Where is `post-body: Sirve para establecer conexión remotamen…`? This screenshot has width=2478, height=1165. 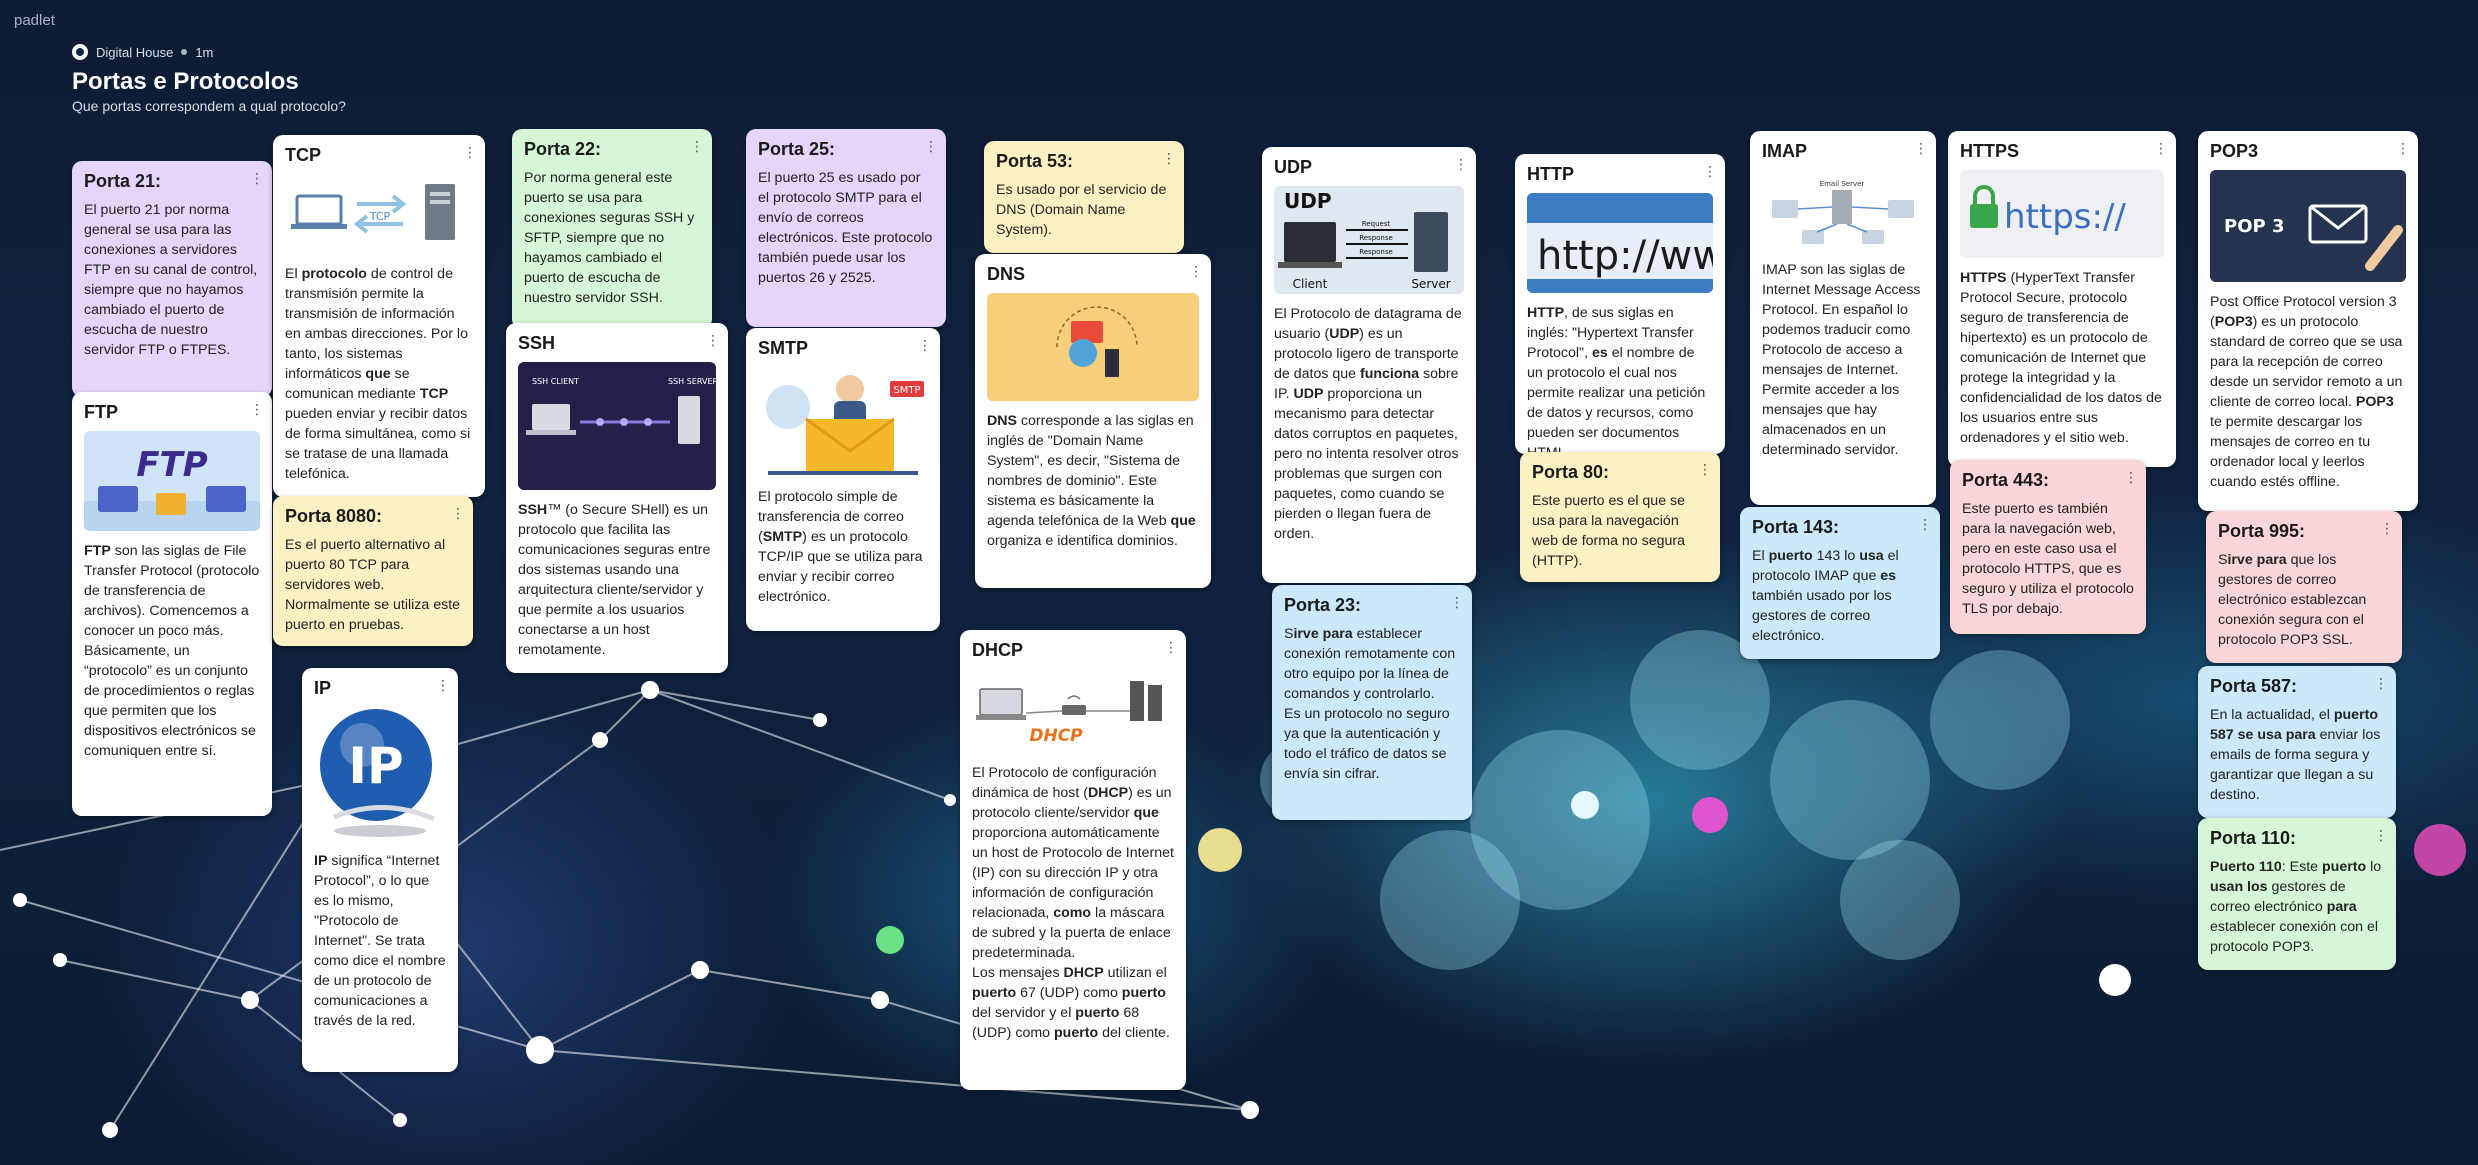
post-body: Sirve para establecer conexión remotamen… is located at coordinates (1370, 704).